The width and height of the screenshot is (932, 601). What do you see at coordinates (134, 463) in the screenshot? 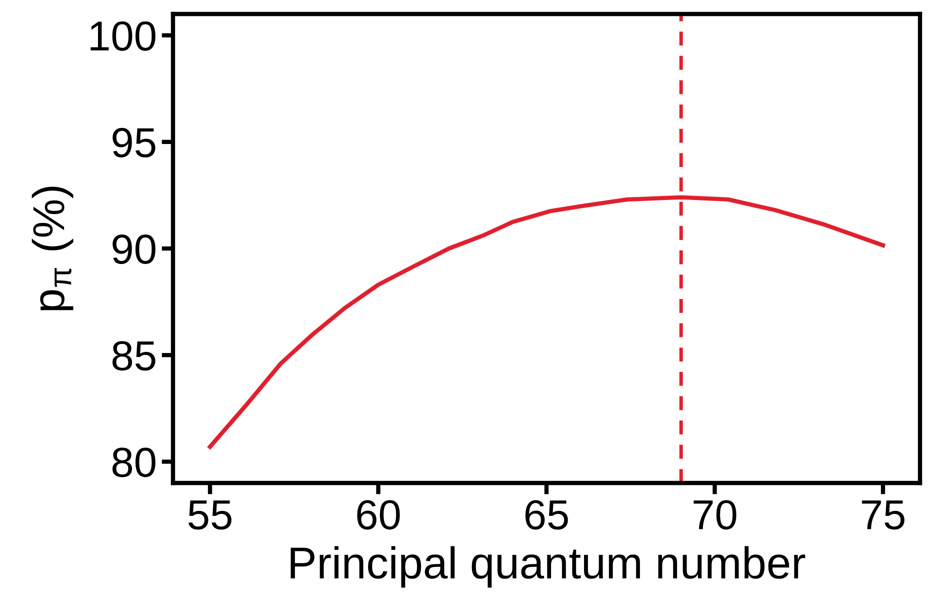
I see `y-tick-label: 80` at bounding box center [134, 463].